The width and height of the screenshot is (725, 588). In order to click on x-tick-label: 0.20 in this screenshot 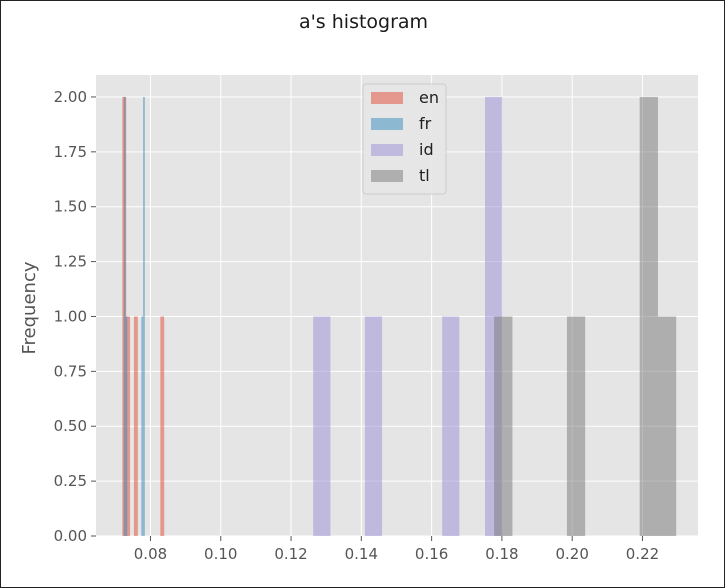, I will do `click(571, 554)`.